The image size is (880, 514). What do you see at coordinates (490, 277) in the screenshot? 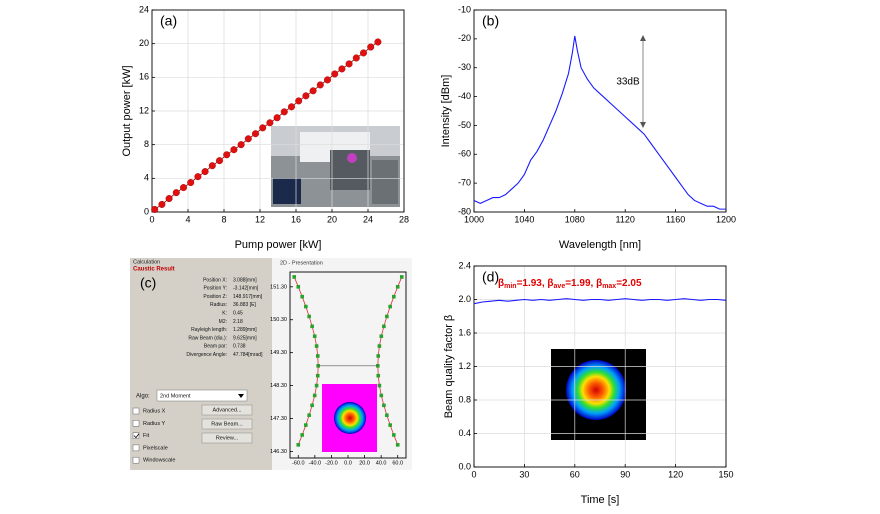
I see `panel-label: (d)` at bounding box center [490, 277].